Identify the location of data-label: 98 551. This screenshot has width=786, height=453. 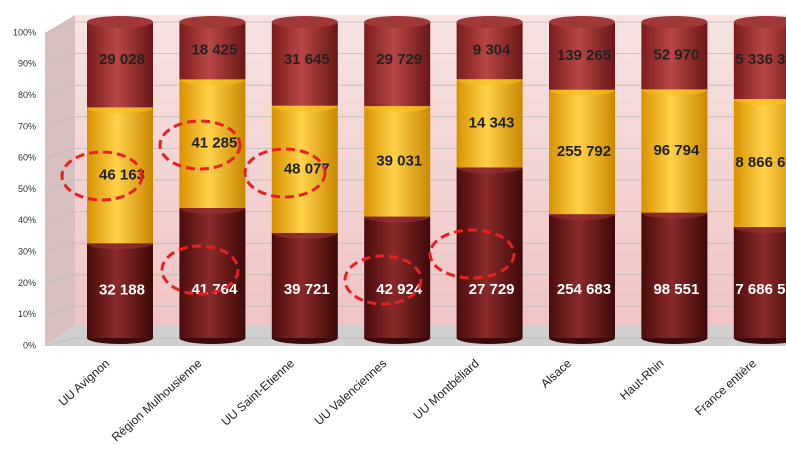
(676, 289).